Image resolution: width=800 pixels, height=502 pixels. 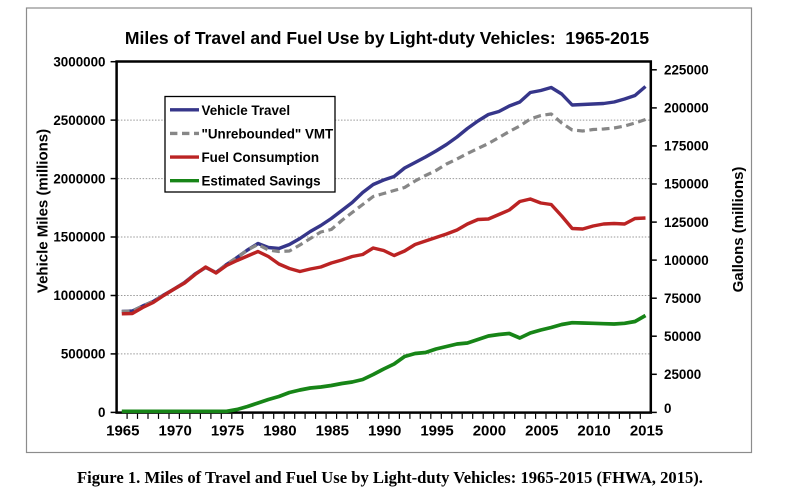 I want to click on svg-text: 1965, so click(x=122, y=430).